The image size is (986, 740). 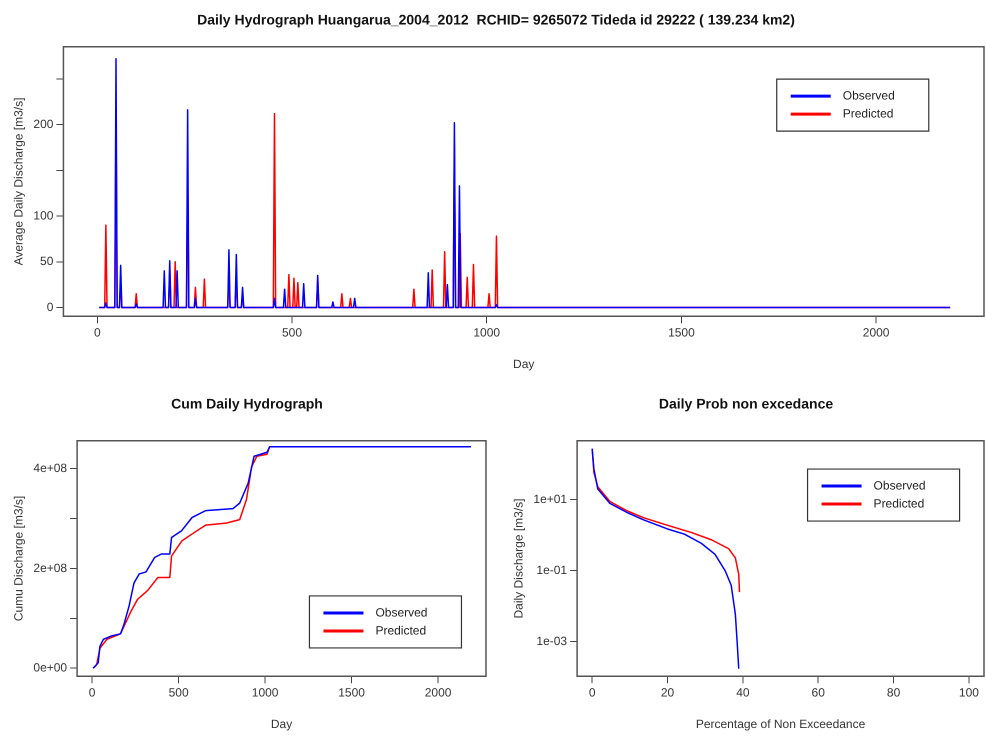 I want to click on x-tick-label: 60, so click(x=819, y=693).